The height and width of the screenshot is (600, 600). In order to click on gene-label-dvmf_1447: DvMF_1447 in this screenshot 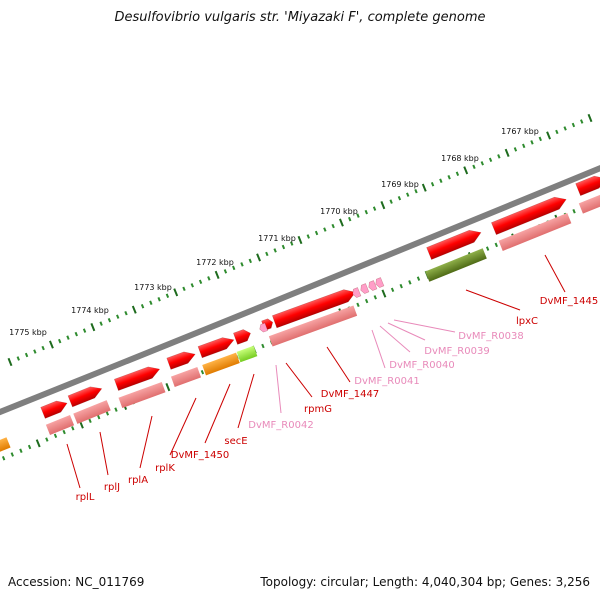, I will do `click(350, 373)`.